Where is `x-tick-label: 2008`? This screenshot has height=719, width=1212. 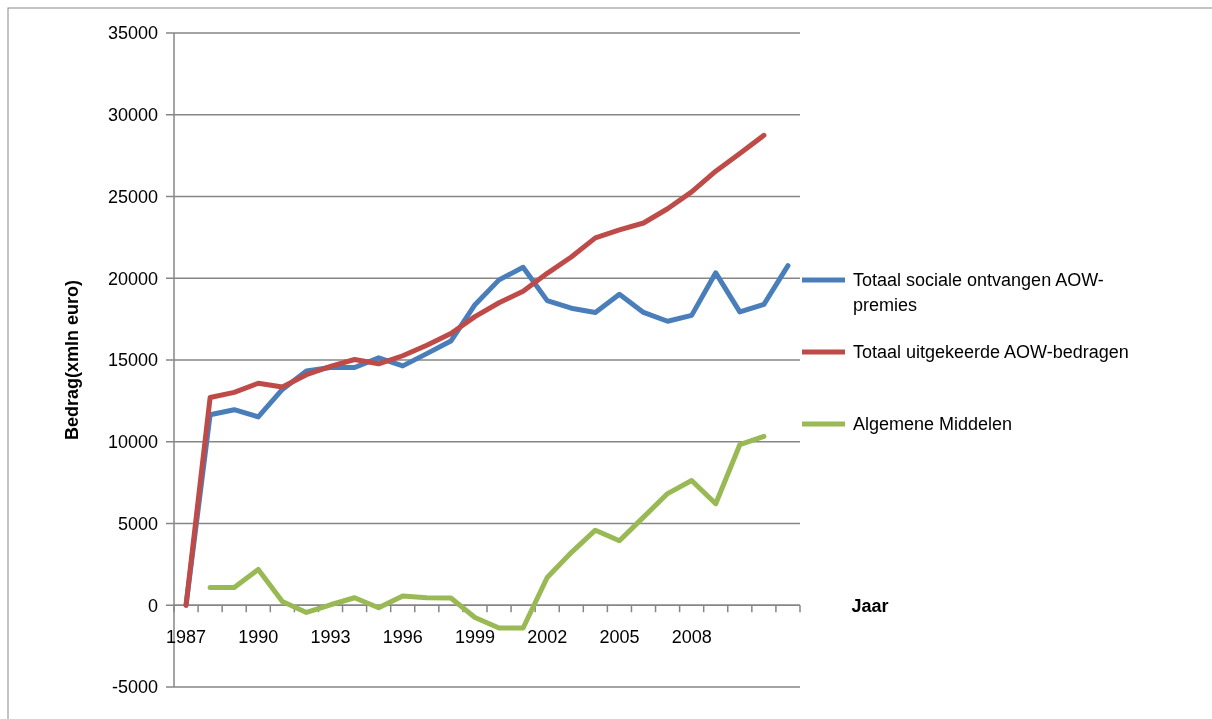 x-tick-label: 2008 is located at coordinates (691, 637).